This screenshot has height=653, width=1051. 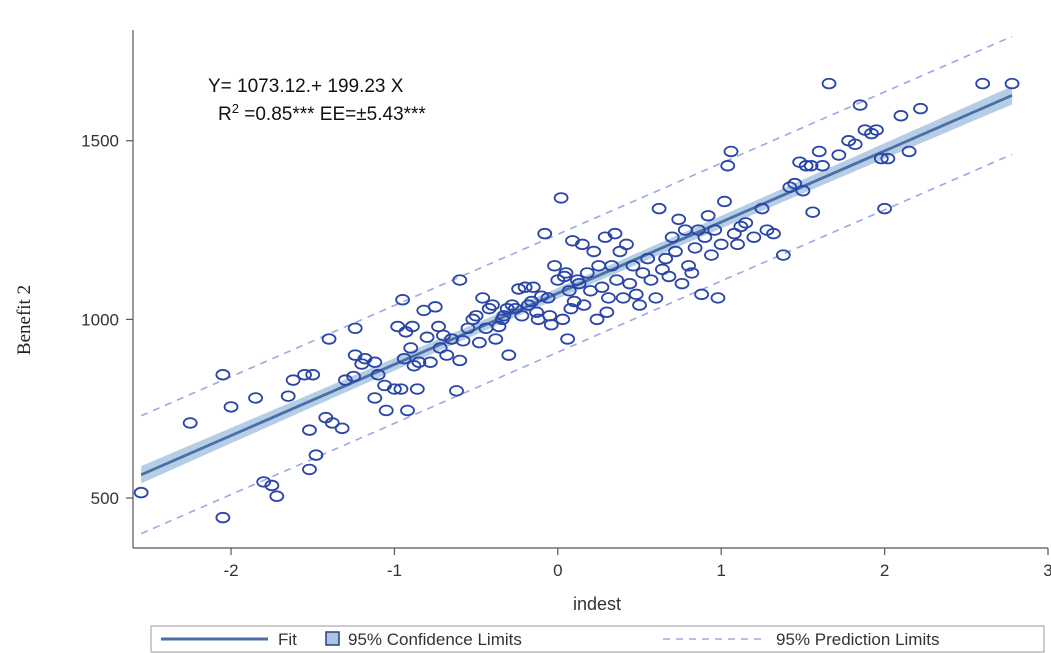 What do you see at coordinates (1047, 570) in the screenshot?
I see `x-tick-label: 3` at bounding box center [1047, 570].